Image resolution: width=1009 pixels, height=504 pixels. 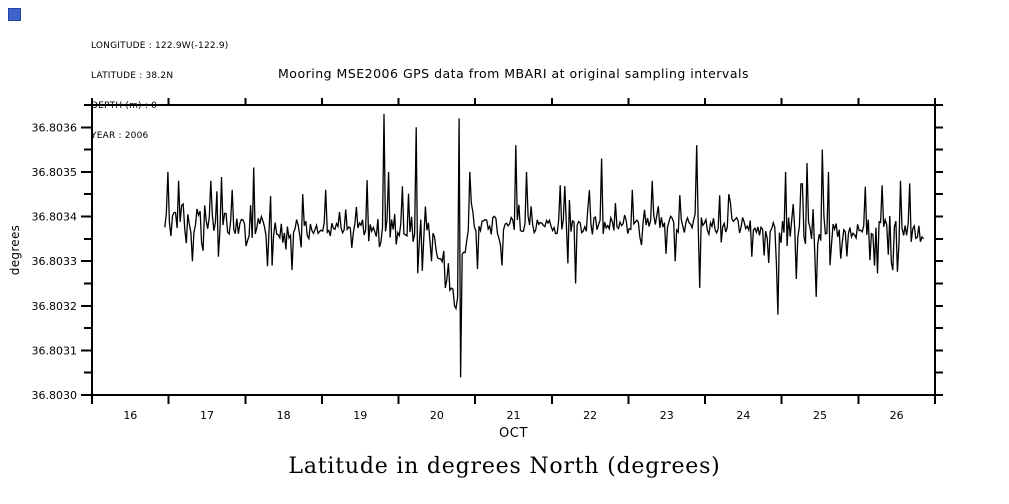 I want to click on metadata-line-latitude: LATITUDE : 38.2N, so click(x=132, y=76).